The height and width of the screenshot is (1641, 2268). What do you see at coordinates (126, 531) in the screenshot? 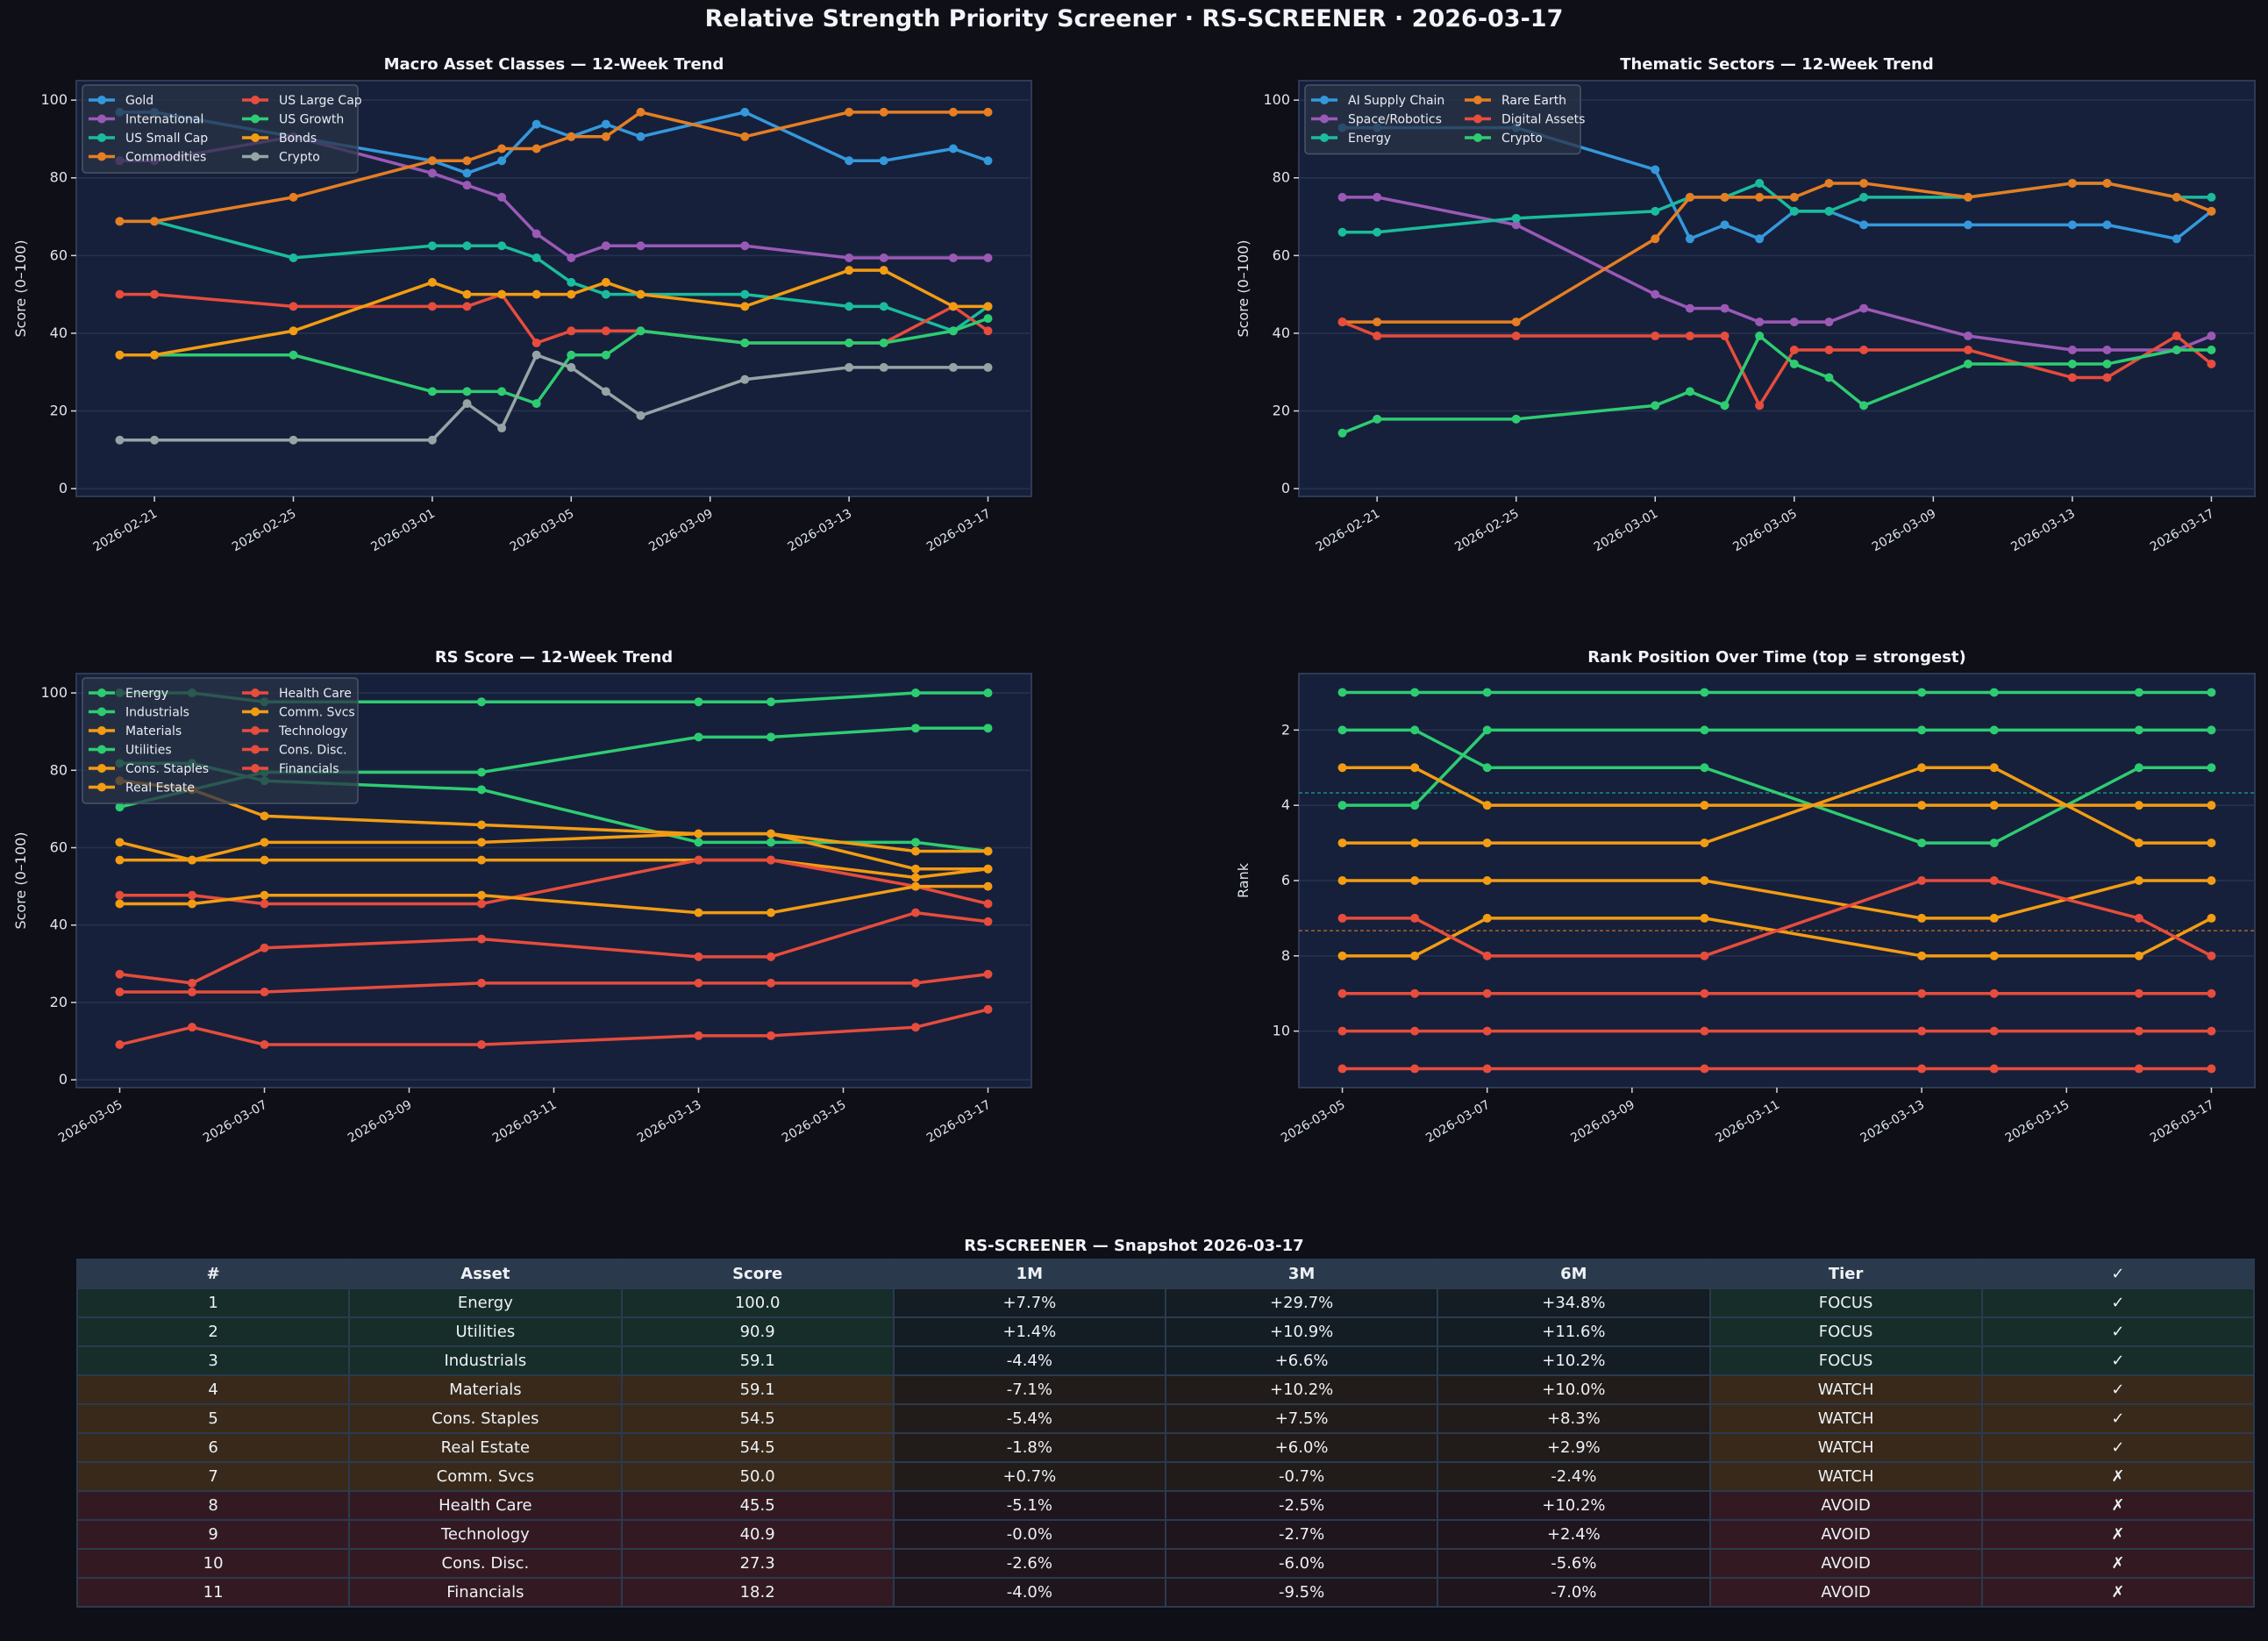
I see `x-tick-label: 2026-02-21` at bounding box center [126, 531].